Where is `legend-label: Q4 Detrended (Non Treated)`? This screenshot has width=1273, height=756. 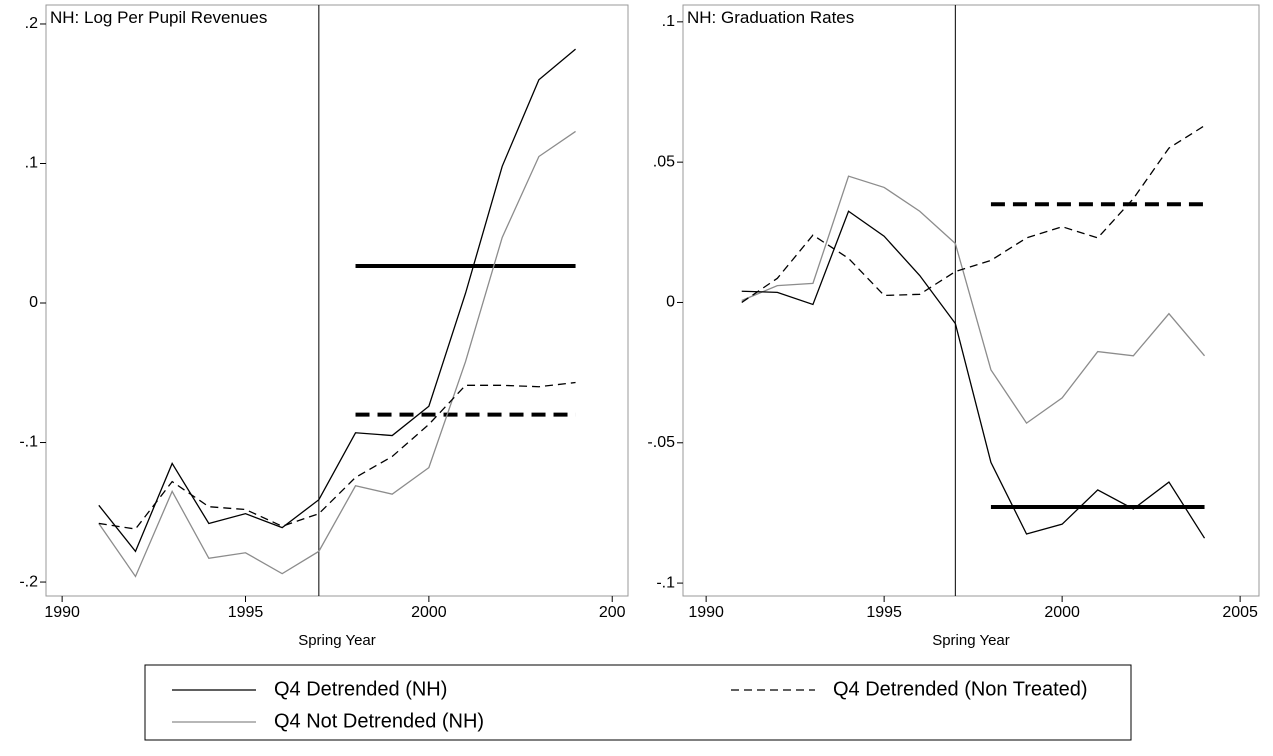 legend-label: Q4 Detrended (Non Treated) is located at coordinates (960, 689).